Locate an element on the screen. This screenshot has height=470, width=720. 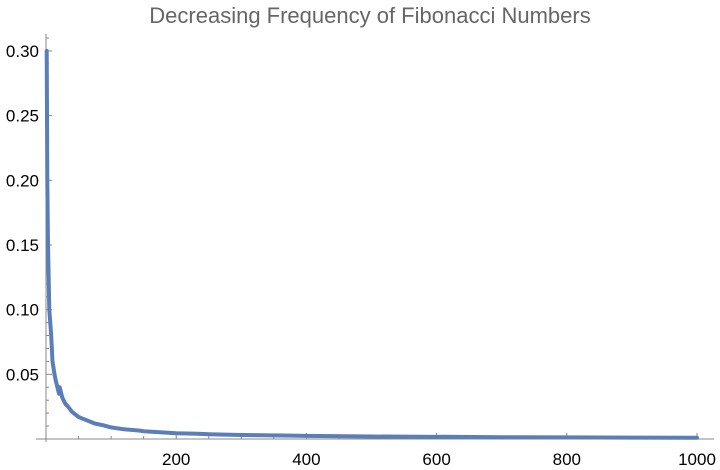
y-tick-label: 0.30 is located at coordinates (22, 51).